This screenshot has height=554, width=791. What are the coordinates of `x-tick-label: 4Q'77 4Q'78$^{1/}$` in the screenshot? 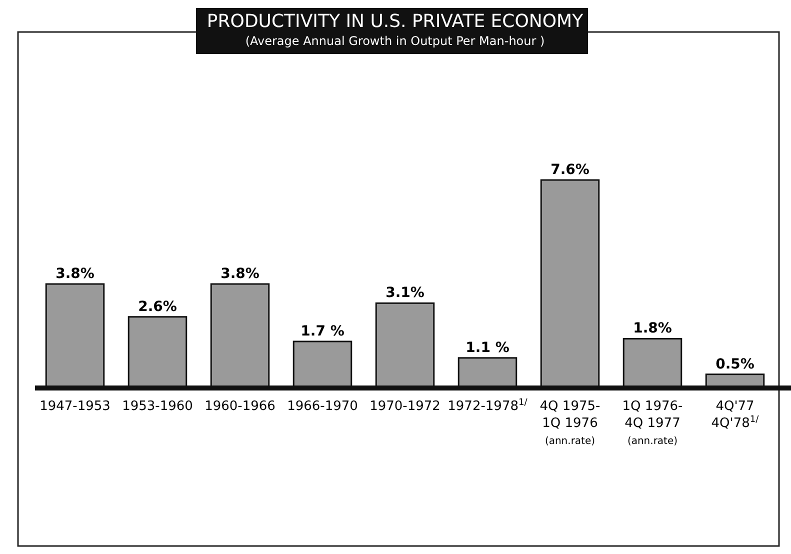 It's located at (735, 415).